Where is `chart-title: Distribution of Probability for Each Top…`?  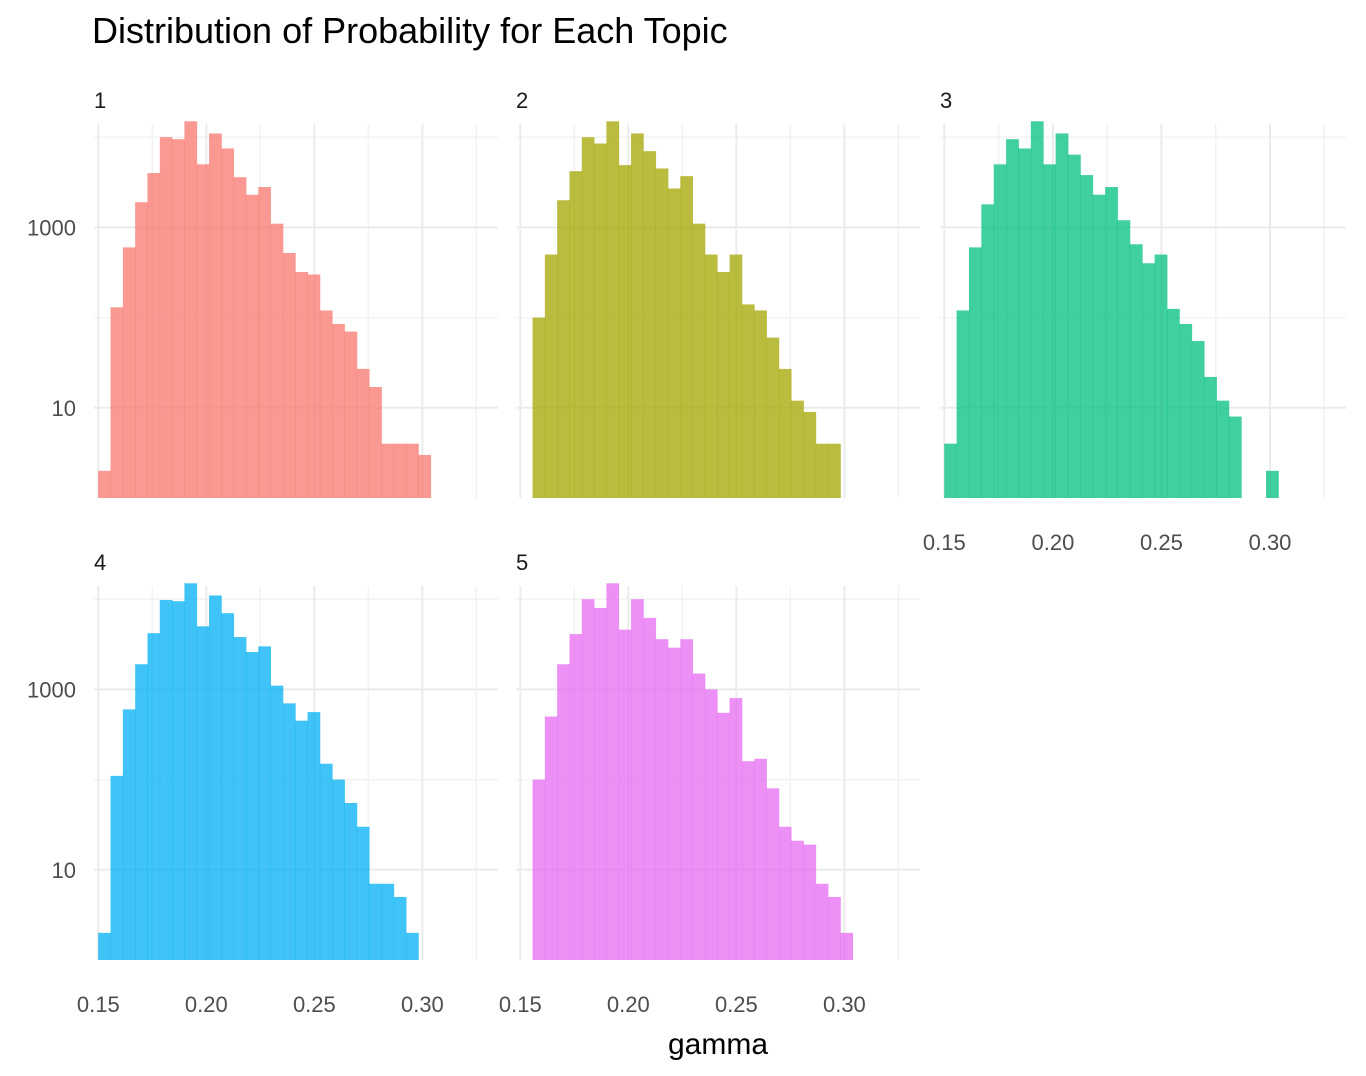 chart-title: Distribution of Probability for Each Top… is located at coordinates (410, 30).